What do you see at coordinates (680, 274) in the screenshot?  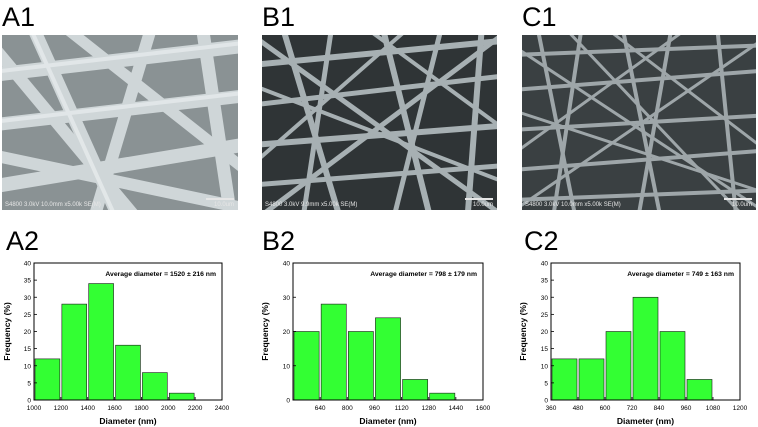 I see `average-diameter-annotation: Average diameter = 749 ± 163 nm` at bounding box center [680, 274].